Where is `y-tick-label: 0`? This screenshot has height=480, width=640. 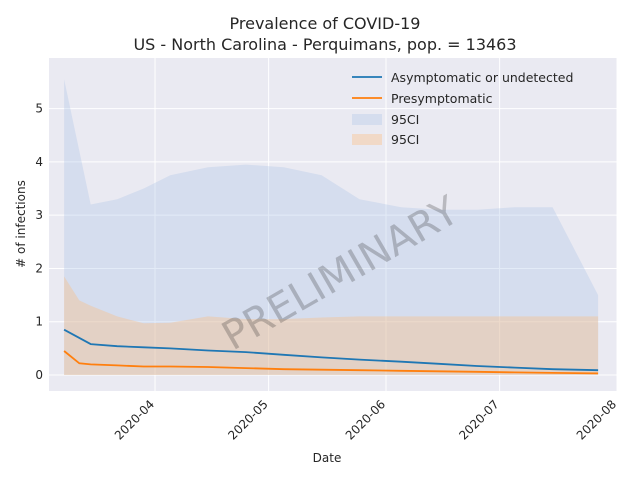
y-tick-label: 0 is located at coordinates (39, 375).